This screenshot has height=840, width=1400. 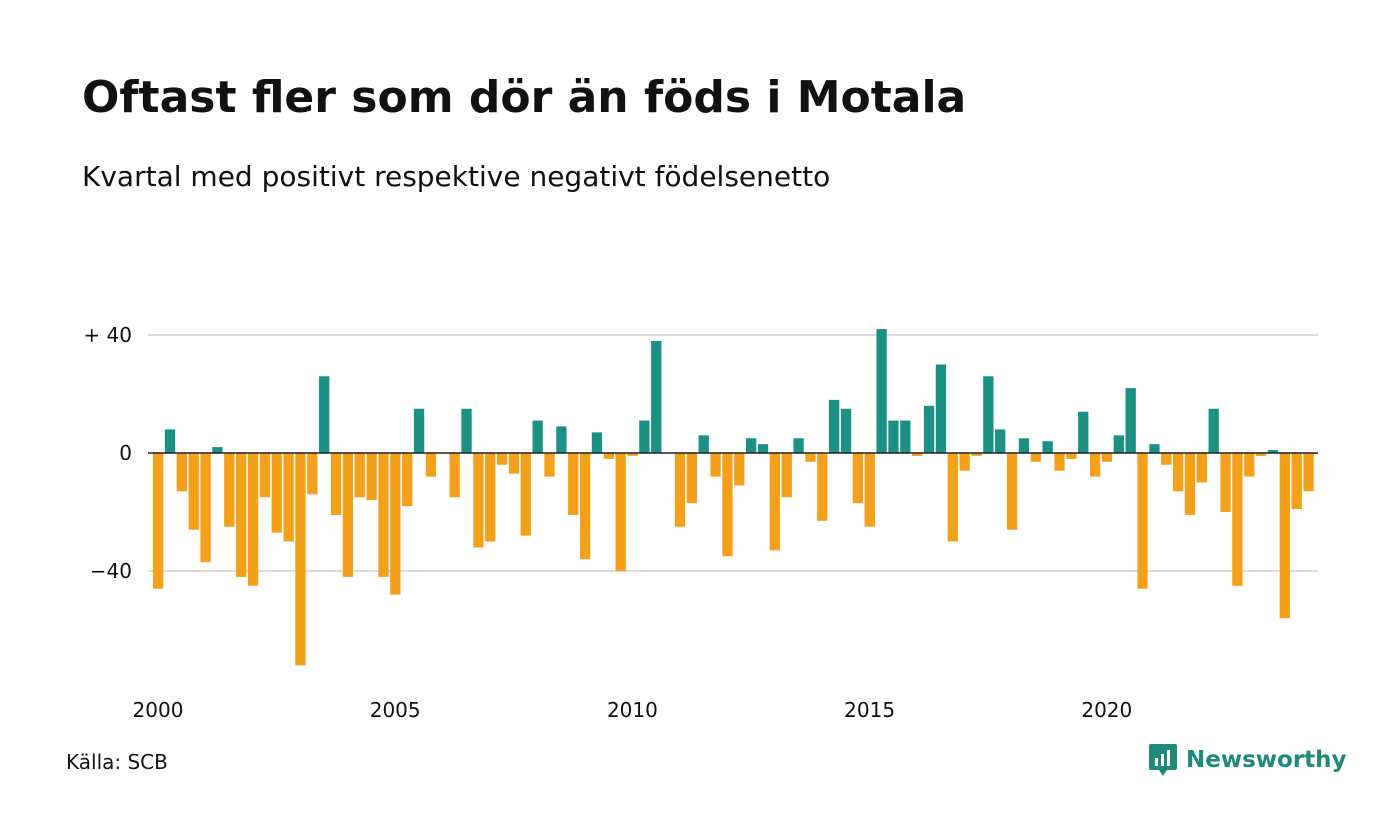 I want to click on brand-logo: Newsworthy, so click(x=1247, y=760).